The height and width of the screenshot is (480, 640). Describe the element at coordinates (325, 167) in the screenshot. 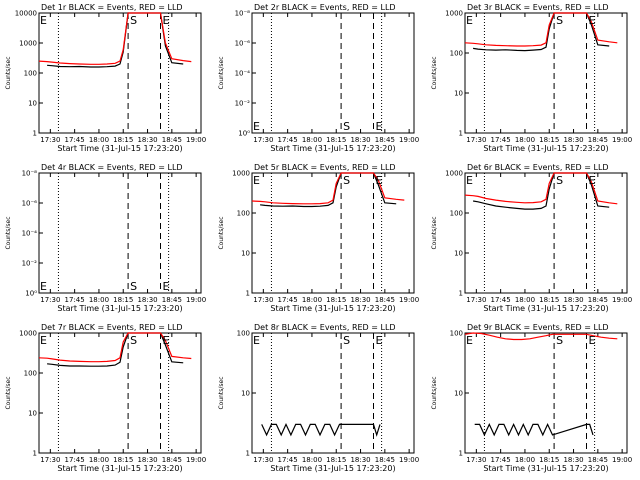

I see `panel-title: Det 5r BLACK = Events, RED = LLD` at that location.